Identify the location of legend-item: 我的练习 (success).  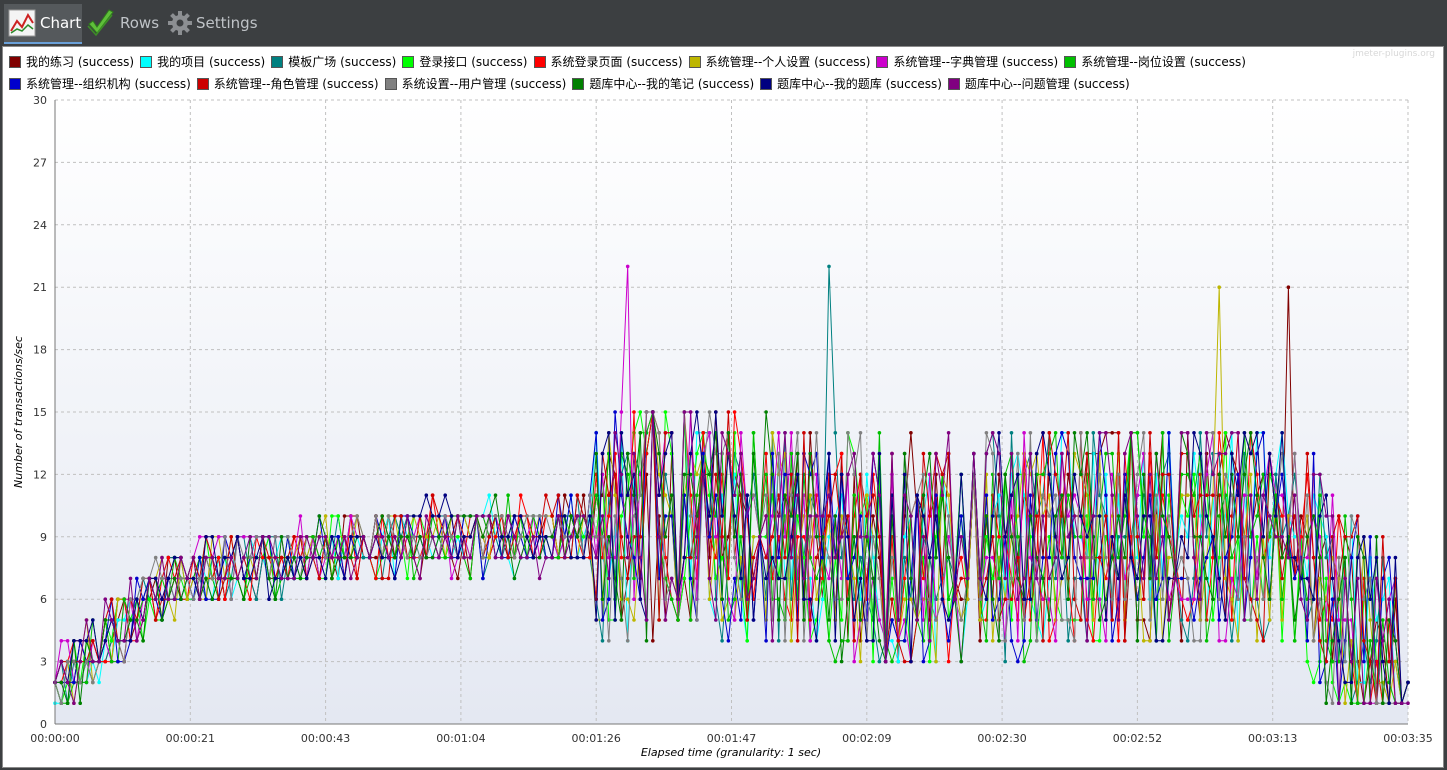
(71, 62).